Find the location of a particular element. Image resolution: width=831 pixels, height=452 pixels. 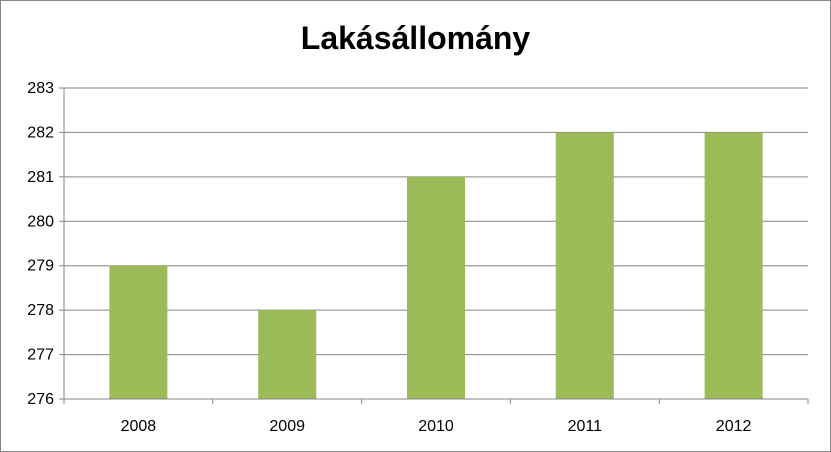

x-tick-label: 2010 is located at coordinates (436, 426).